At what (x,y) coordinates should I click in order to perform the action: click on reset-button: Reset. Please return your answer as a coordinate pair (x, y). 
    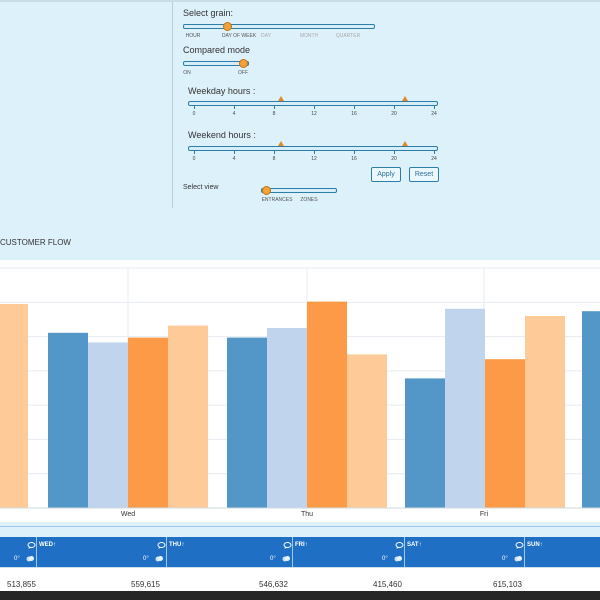
    Looking at the image, I should click on (424, 174).